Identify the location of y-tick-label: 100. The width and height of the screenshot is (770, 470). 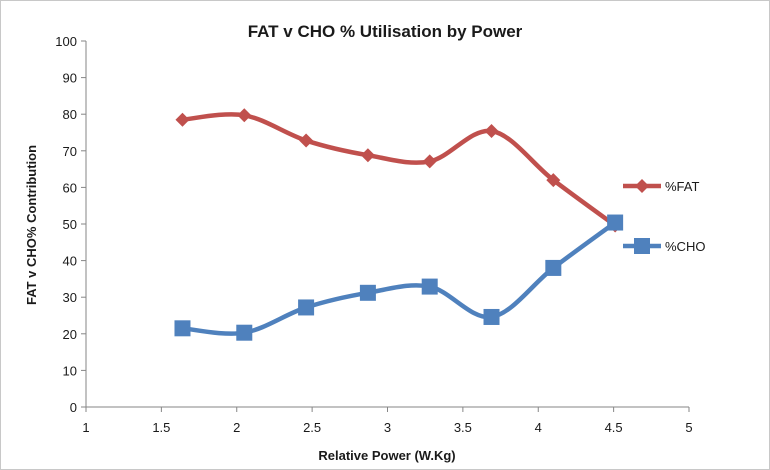
(66, 41).